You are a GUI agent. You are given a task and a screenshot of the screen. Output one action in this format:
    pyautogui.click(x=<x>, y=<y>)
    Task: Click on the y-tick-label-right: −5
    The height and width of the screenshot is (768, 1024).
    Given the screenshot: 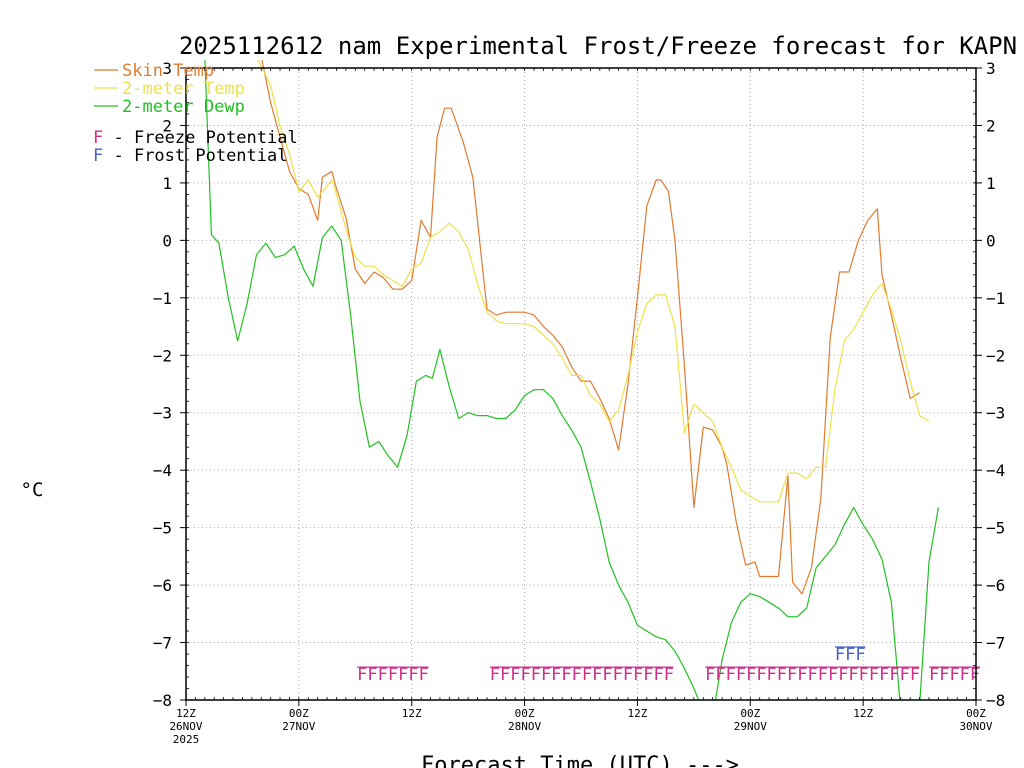 What is the action you would take?
    pyautogui.click(x=995, y=528)
    